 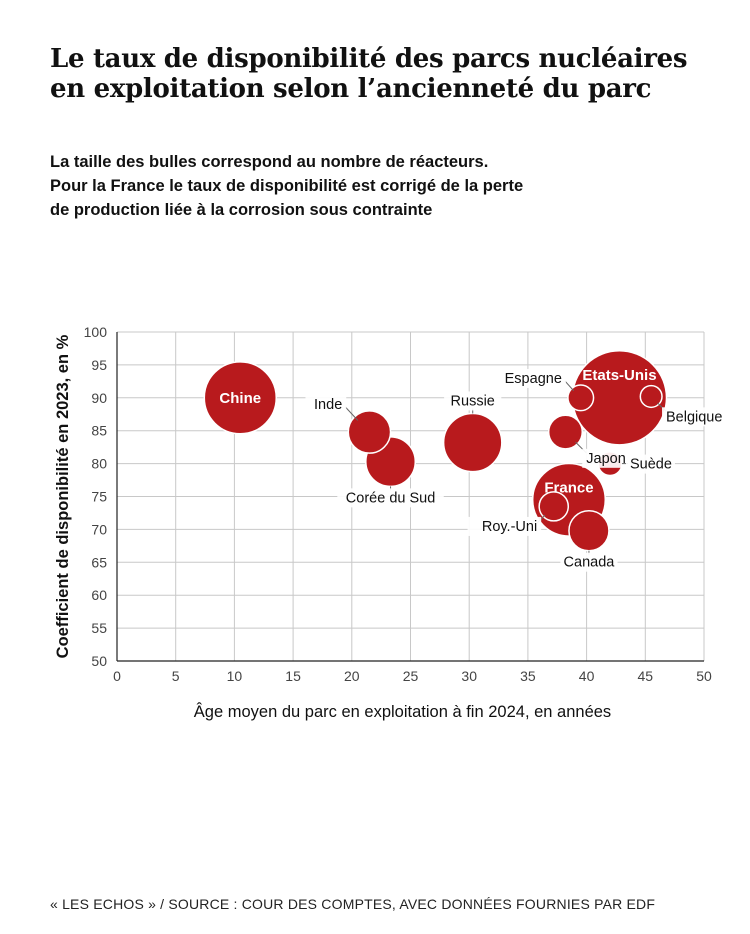 What do you see at coordinates (509, 527) in the screenshot?
I see `label-roy-uni: Roy.-Uni` at bounding box center [509, 527].